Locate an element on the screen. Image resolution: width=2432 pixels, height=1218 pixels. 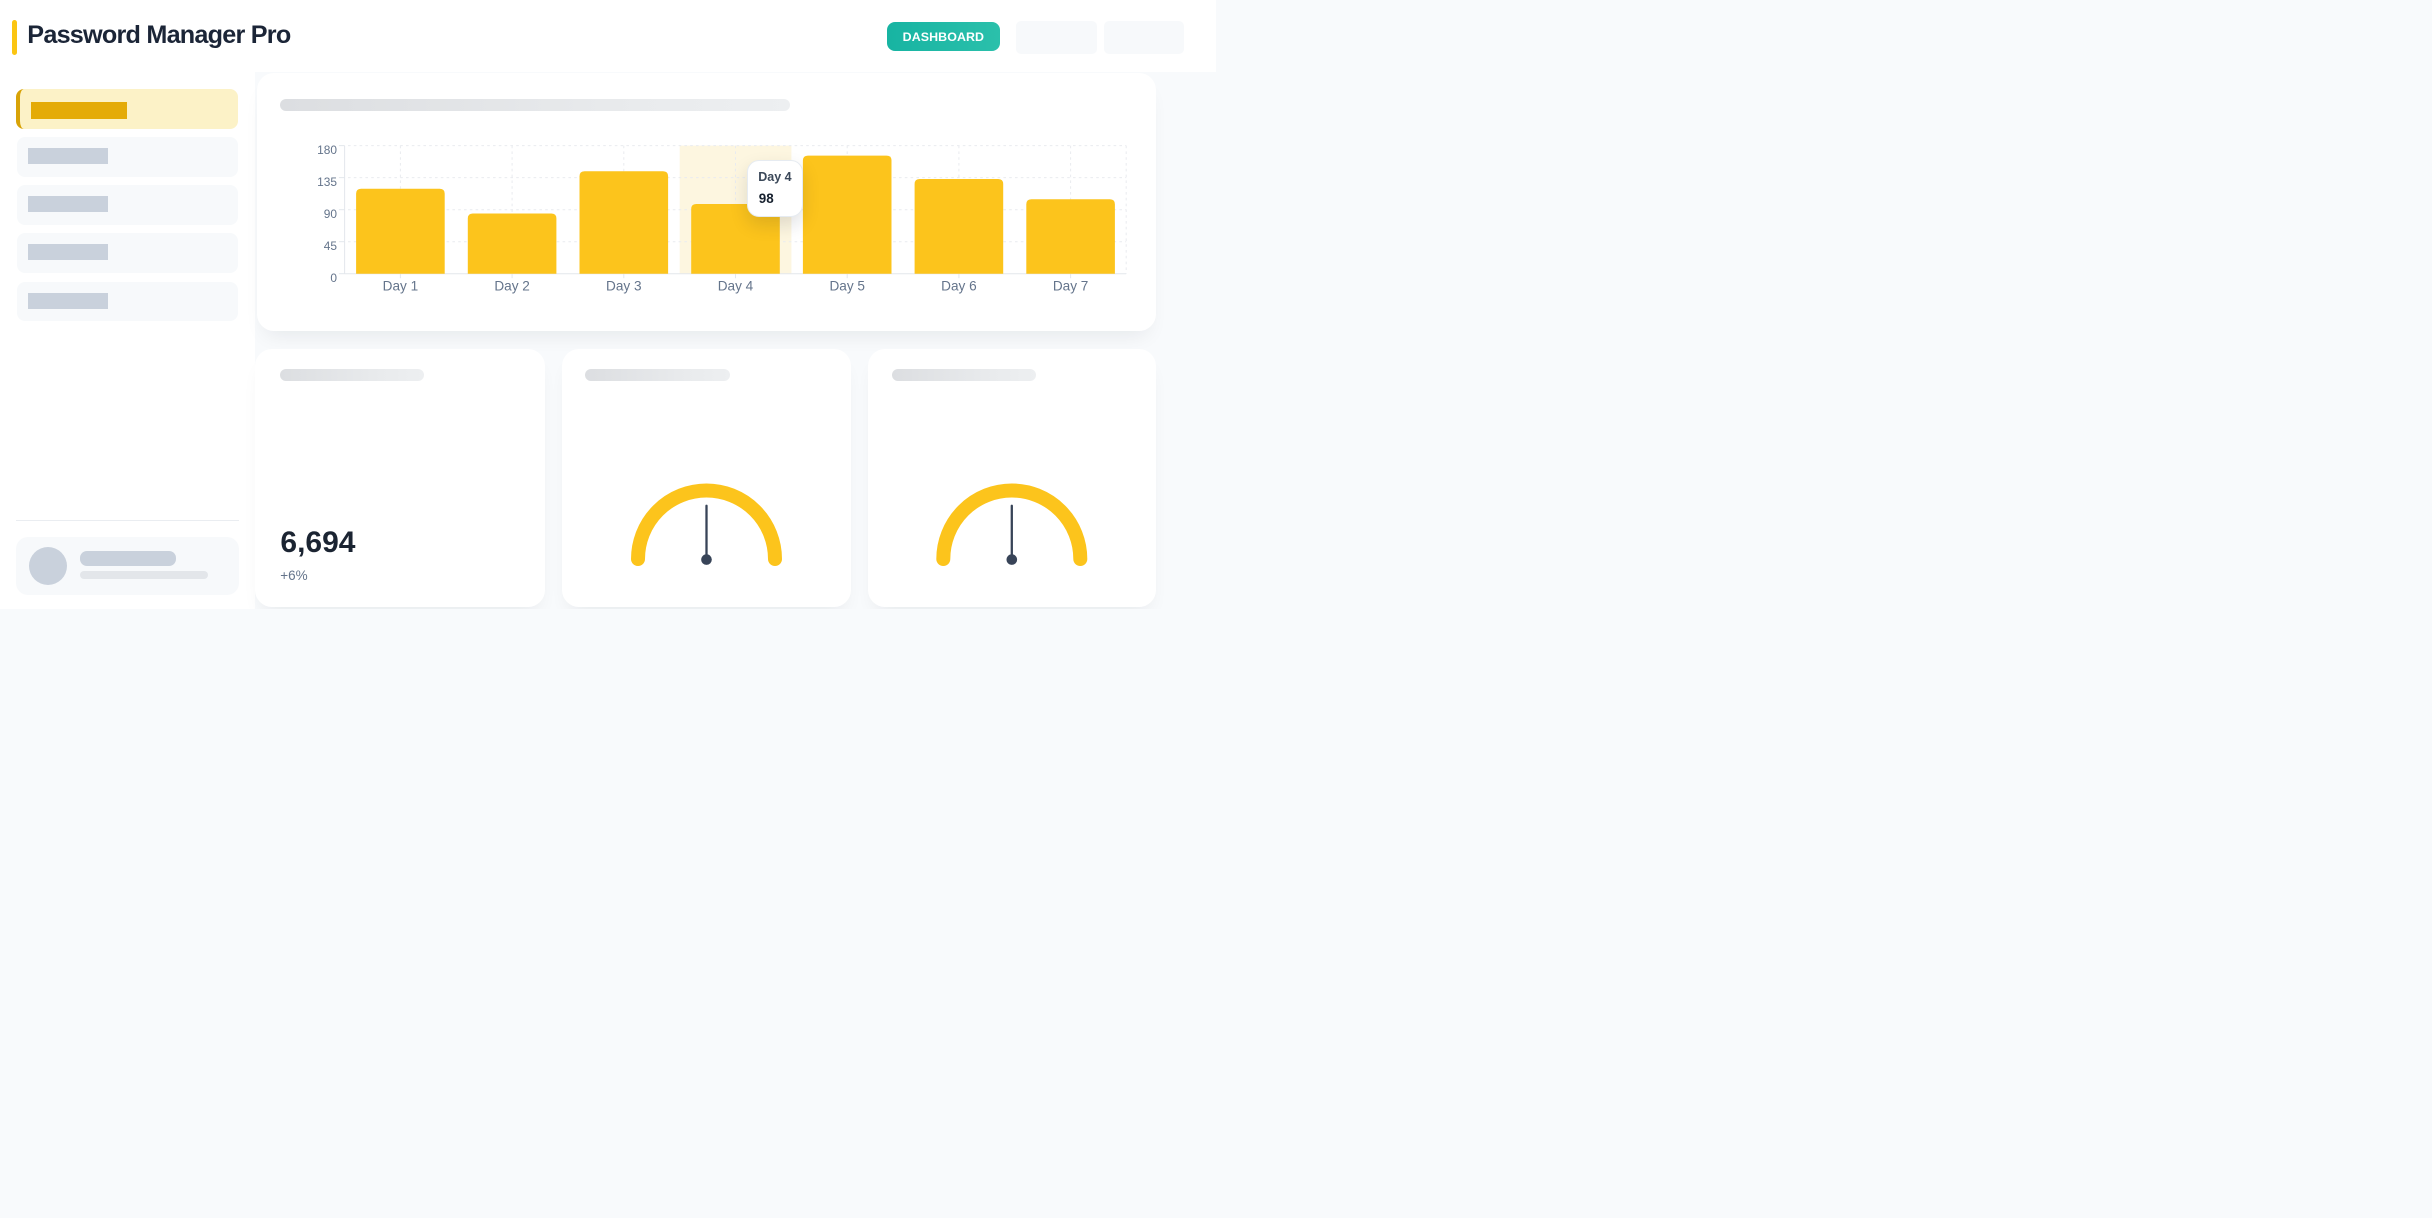
svg-text: 0 is located at coordinates (333, 278).